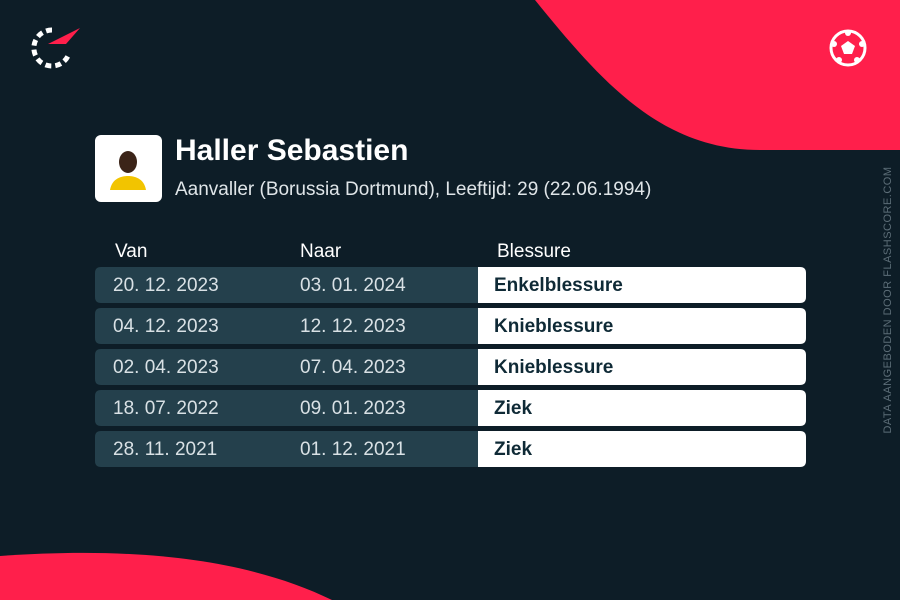 The height and width of the screenshot is (600, 900). I want to click on date-cell: 18. 07. 2022, so click(166, 408).